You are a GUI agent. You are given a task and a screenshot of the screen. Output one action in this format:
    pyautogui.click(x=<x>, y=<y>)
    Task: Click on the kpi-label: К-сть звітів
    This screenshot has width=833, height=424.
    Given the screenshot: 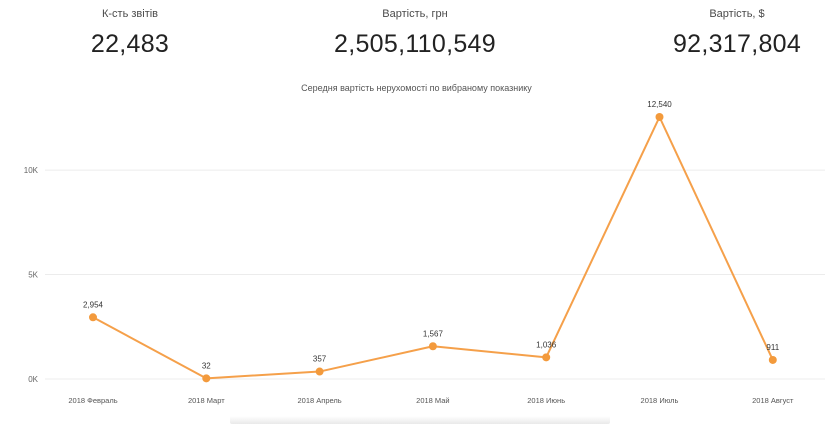 What is the action you would take?
    pyautogui.click(x=130, y=14)
    